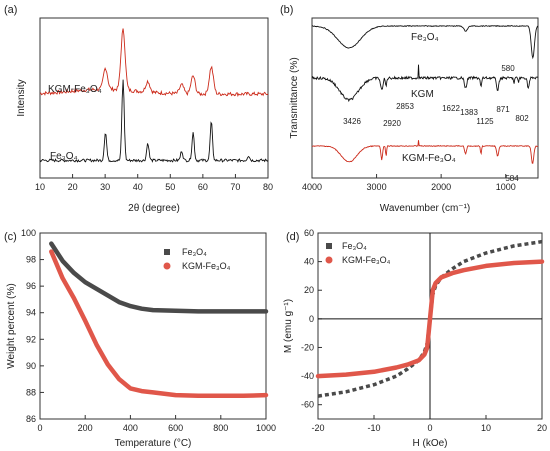 This screenshot has width=550, height=451. What do you see at coordinates (425, 152) in the screenshot?
I see `panel-b-series-2-line` at bounding box center [425, 152].